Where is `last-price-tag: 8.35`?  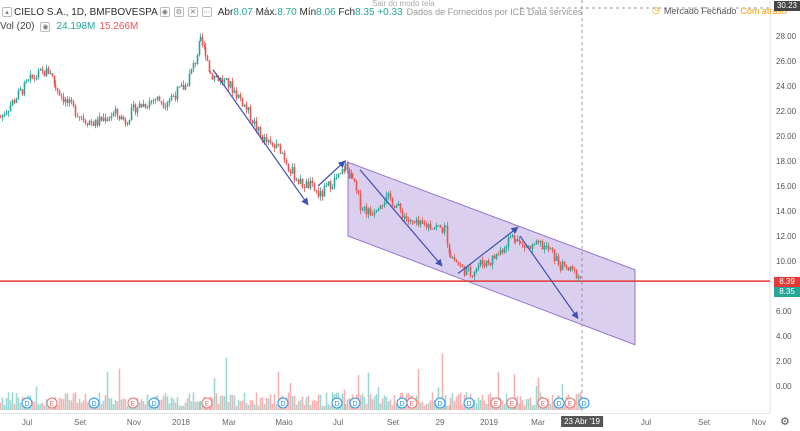 last-price-tag: 8.35 is located at coordinates (787, 292).